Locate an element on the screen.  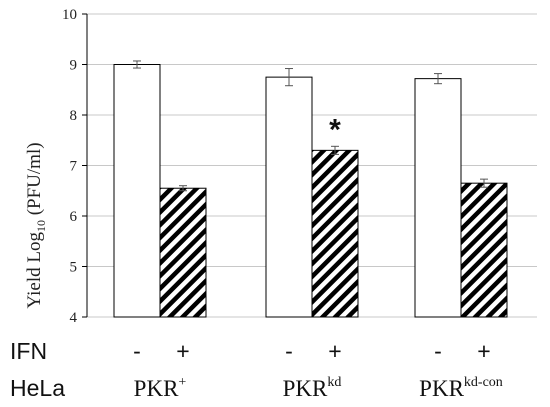
y-axis-title-sub: 10 is located at coordinates (41, 226).